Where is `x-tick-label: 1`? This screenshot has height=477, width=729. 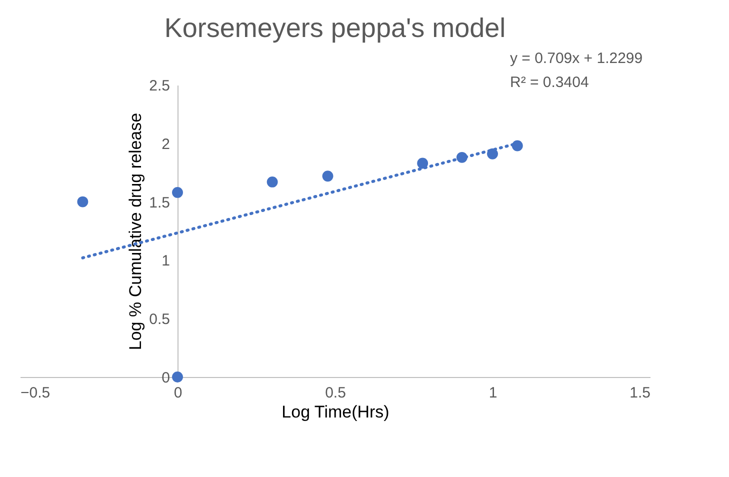
x-tick-label: 1 is located at coordinates (493, 393).